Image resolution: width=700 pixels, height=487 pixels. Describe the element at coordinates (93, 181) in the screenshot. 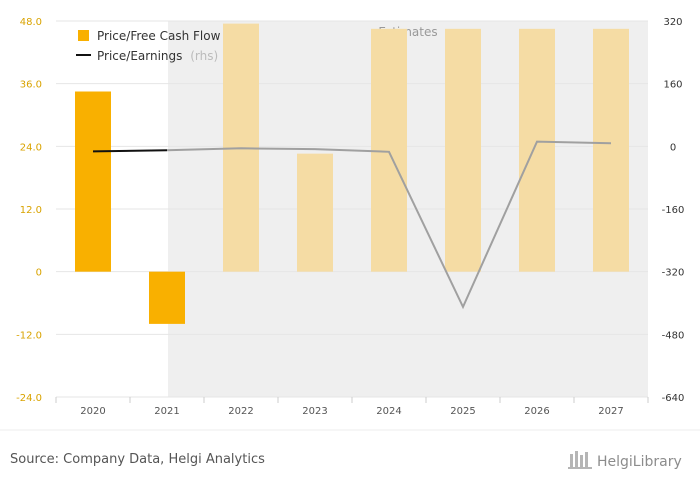

I see `bar-pfcf-2020` at that location.